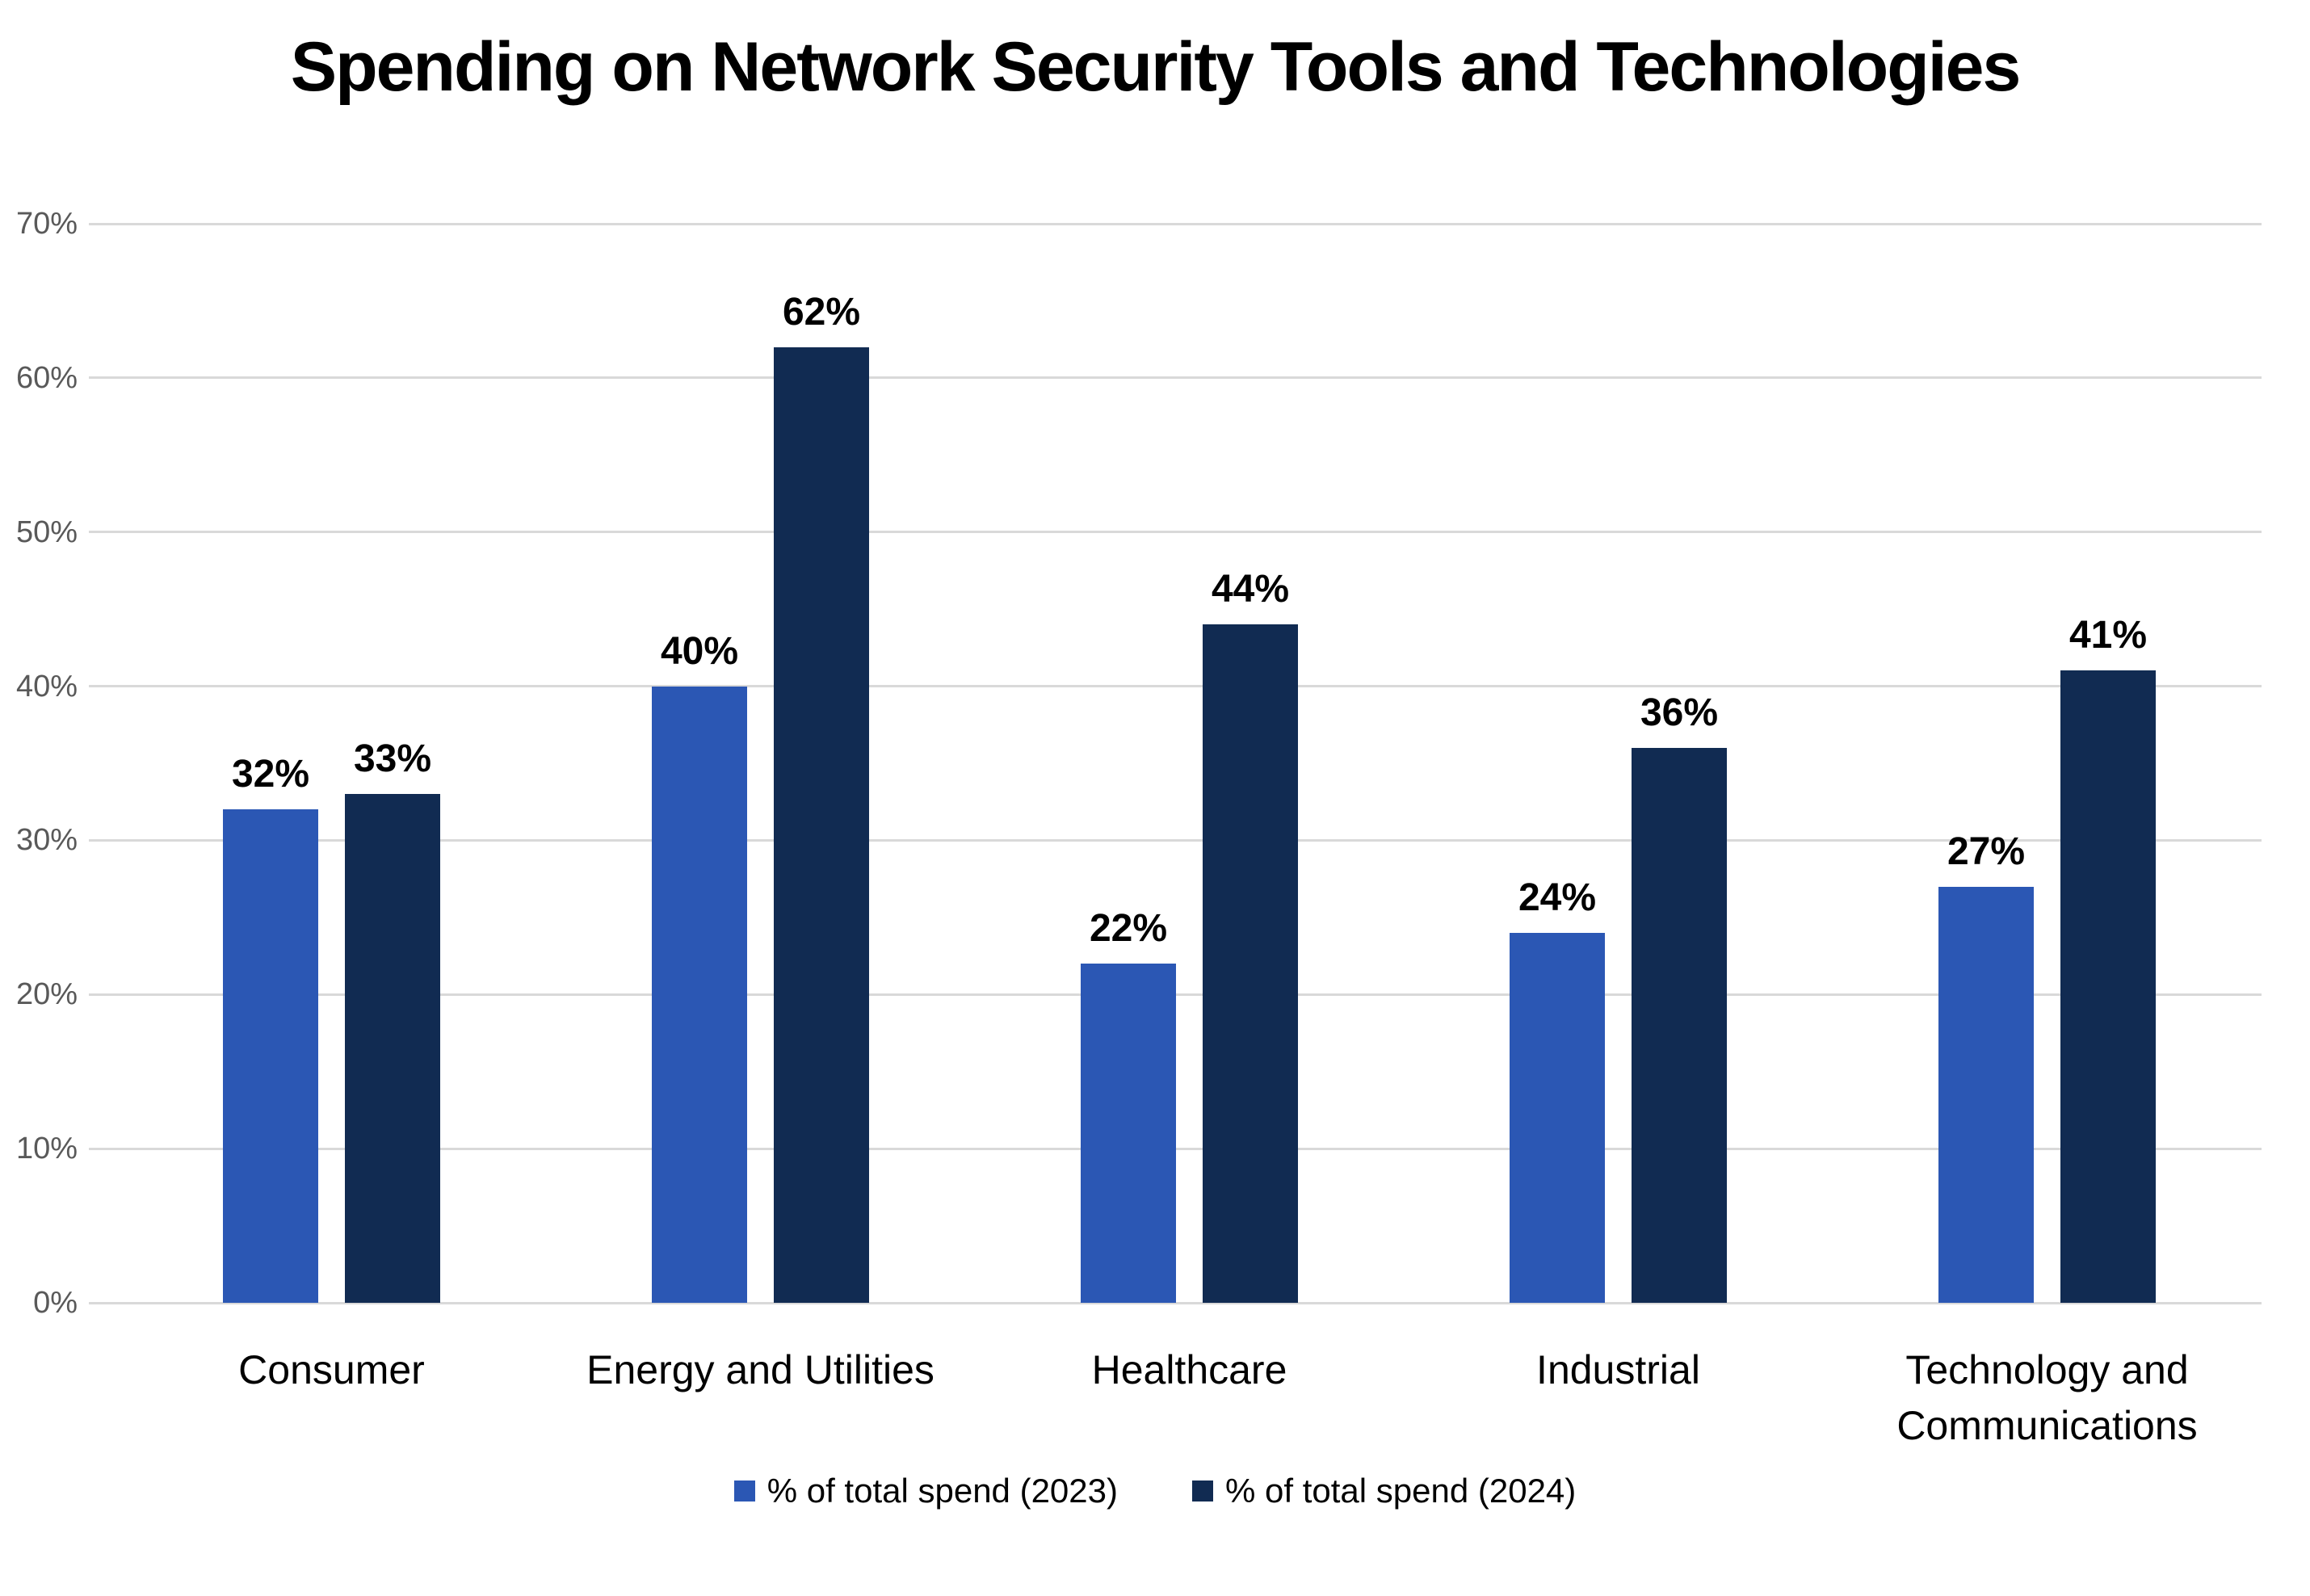 The height and width of the screenshot is (1596, 2310). Describe the element at coordinates (47, 841) in the screenshot. I see `y-axis-tick-label: 30%` at that location.